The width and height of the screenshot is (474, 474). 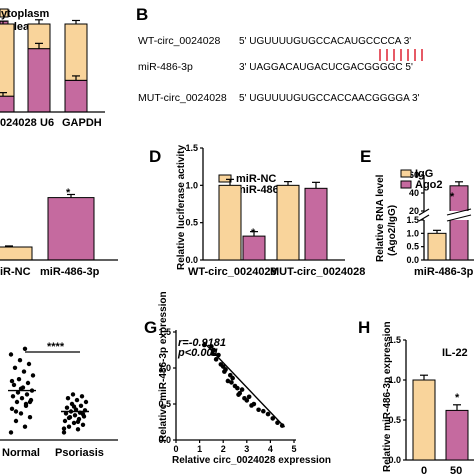 What do you see at coordinates (251, 460) in the screenshot?
I see `panel-g-xlabel: Relative circ_0024028 expression` at bounding box center [251, 460].